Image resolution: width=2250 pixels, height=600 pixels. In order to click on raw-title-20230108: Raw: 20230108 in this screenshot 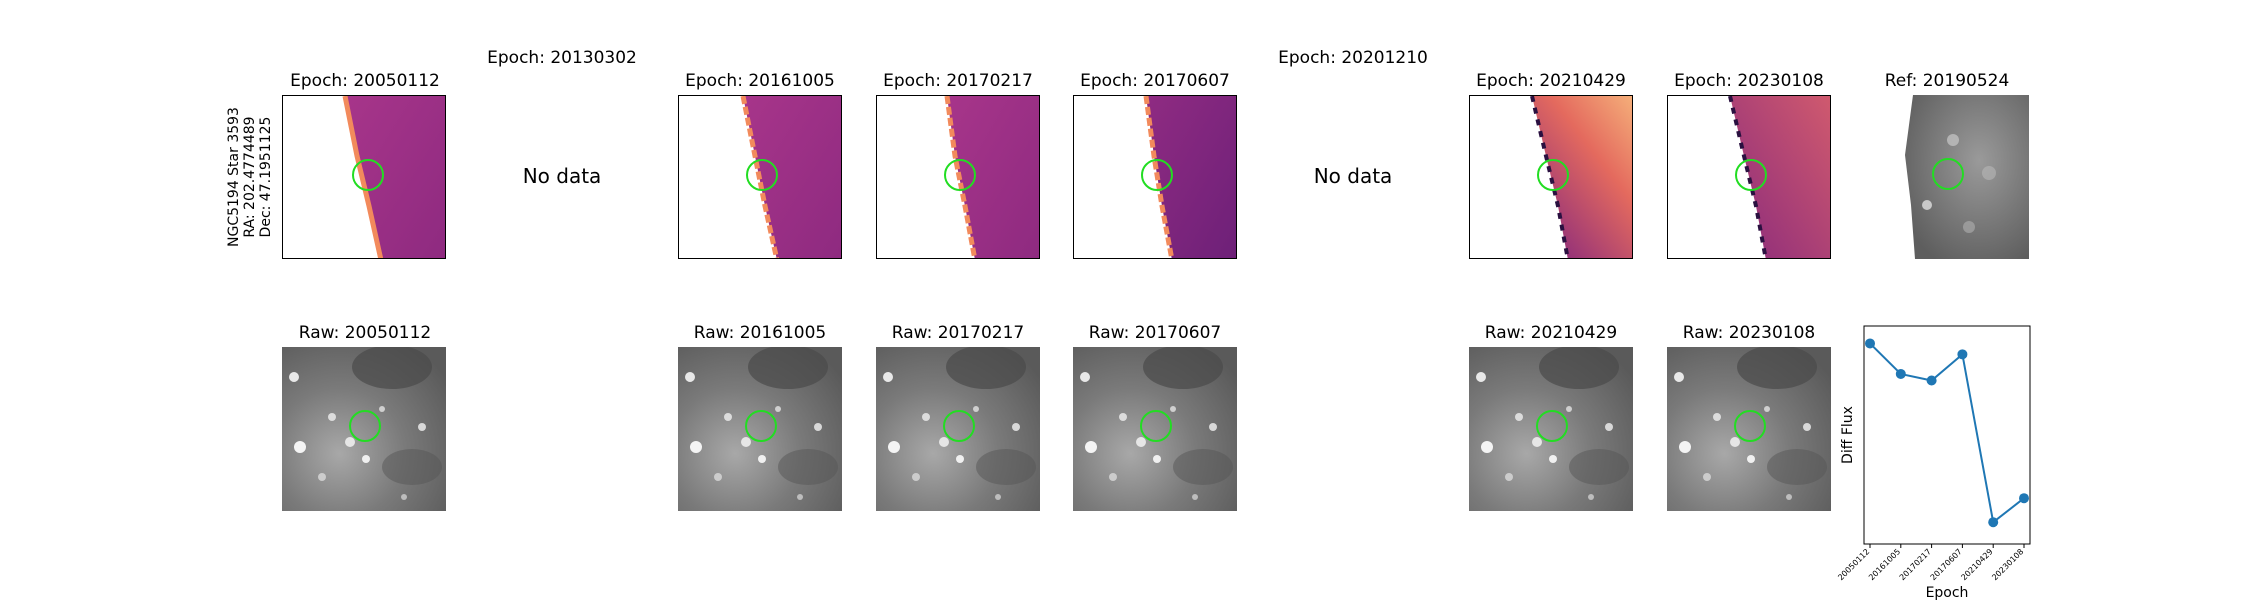, I will do `click(1749, 333)`.